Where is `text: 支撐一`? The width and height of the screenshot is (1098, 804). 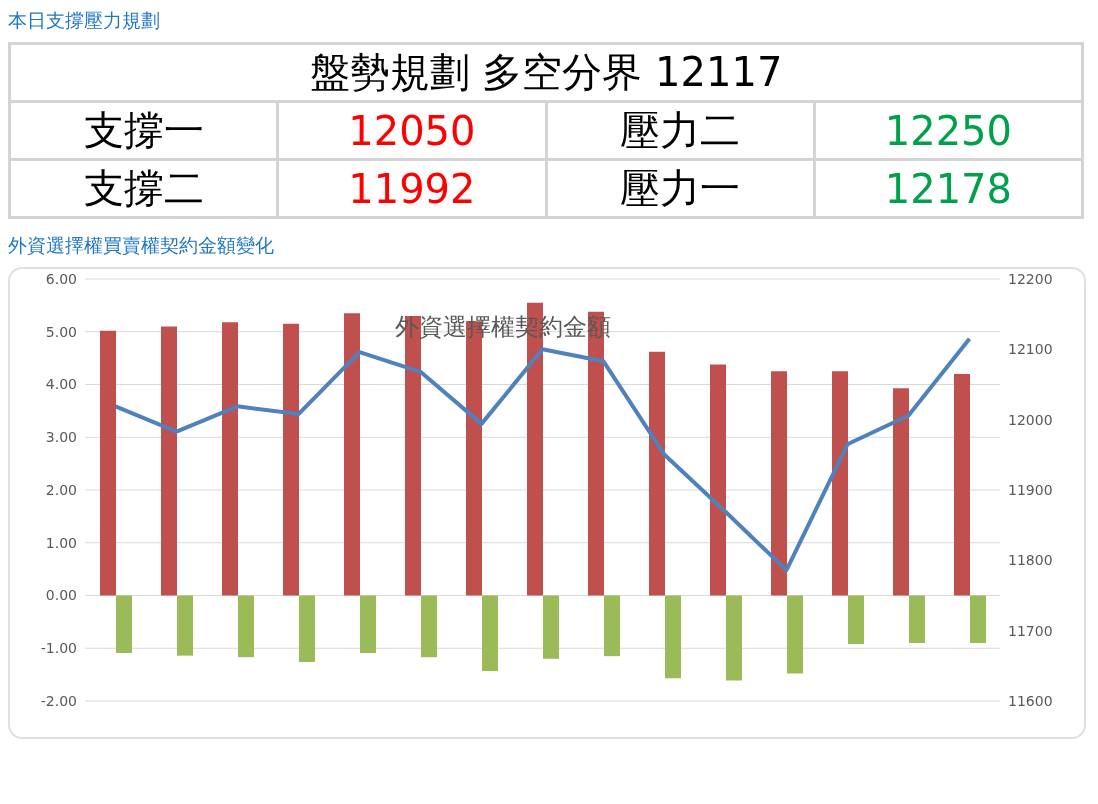
text: 支撐一 is located at coordinates (143, 130).